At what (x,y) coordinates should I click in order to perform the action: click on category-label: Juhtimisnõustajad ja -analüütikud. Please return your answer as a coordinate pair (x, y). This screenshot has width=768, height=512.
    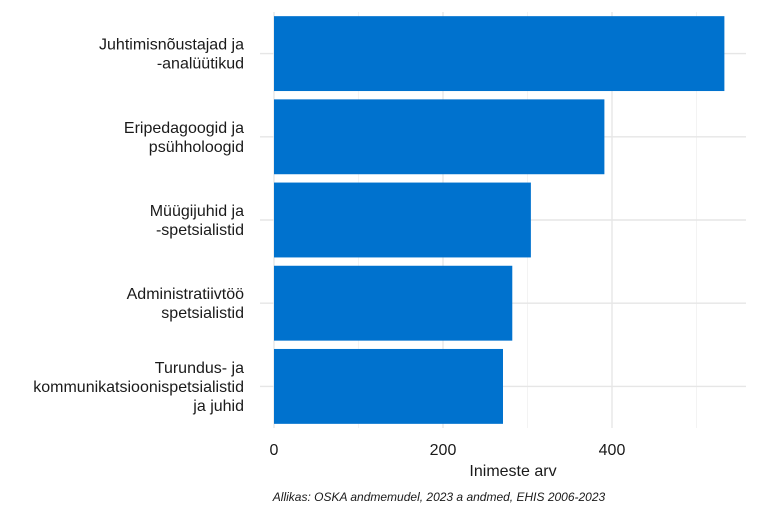
    Looking at the image, I should click on (171, 55).